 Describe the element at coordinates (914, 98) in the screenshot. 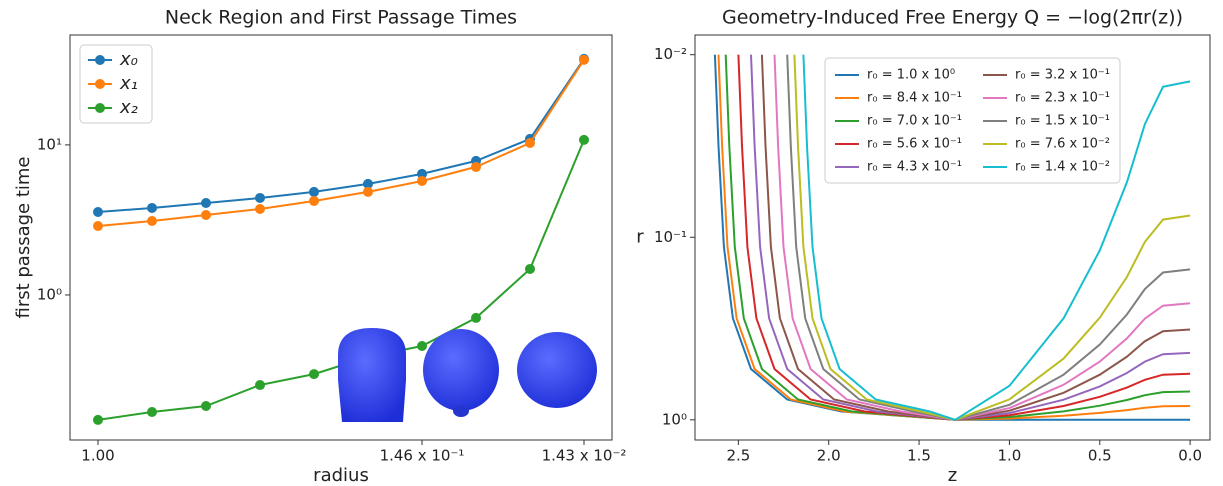

I see `legend-label: r₀ = 8.4 x 10⁻¹` at that location.